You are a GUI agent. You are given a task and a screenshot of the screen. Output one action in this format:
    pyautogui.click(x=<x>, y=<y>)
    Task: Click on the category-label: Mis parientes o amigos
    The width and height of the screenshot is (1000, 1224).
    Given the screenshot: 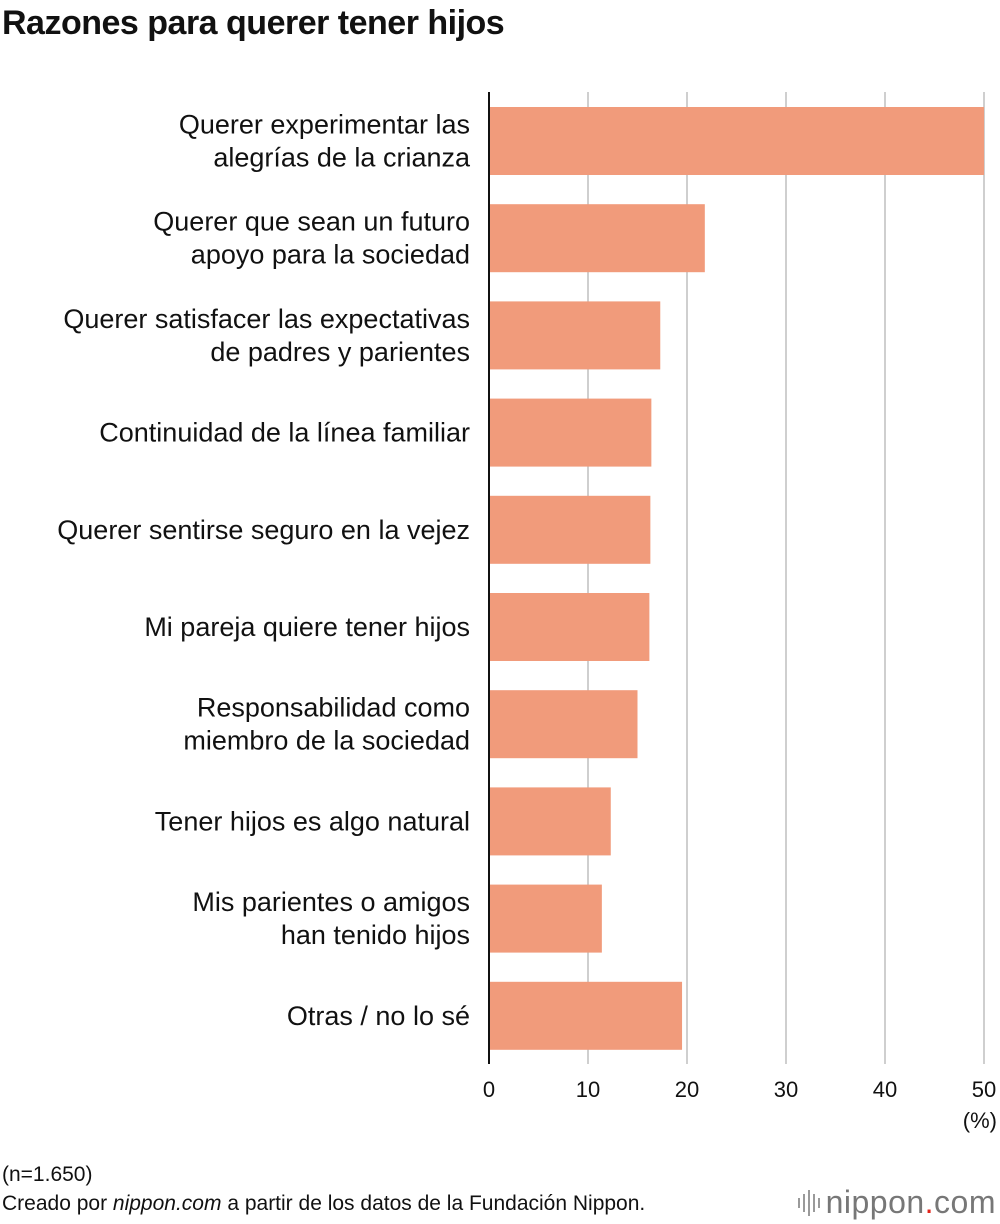 What is the action you would take?
    pyautogui.click(x=331, y=902)
    